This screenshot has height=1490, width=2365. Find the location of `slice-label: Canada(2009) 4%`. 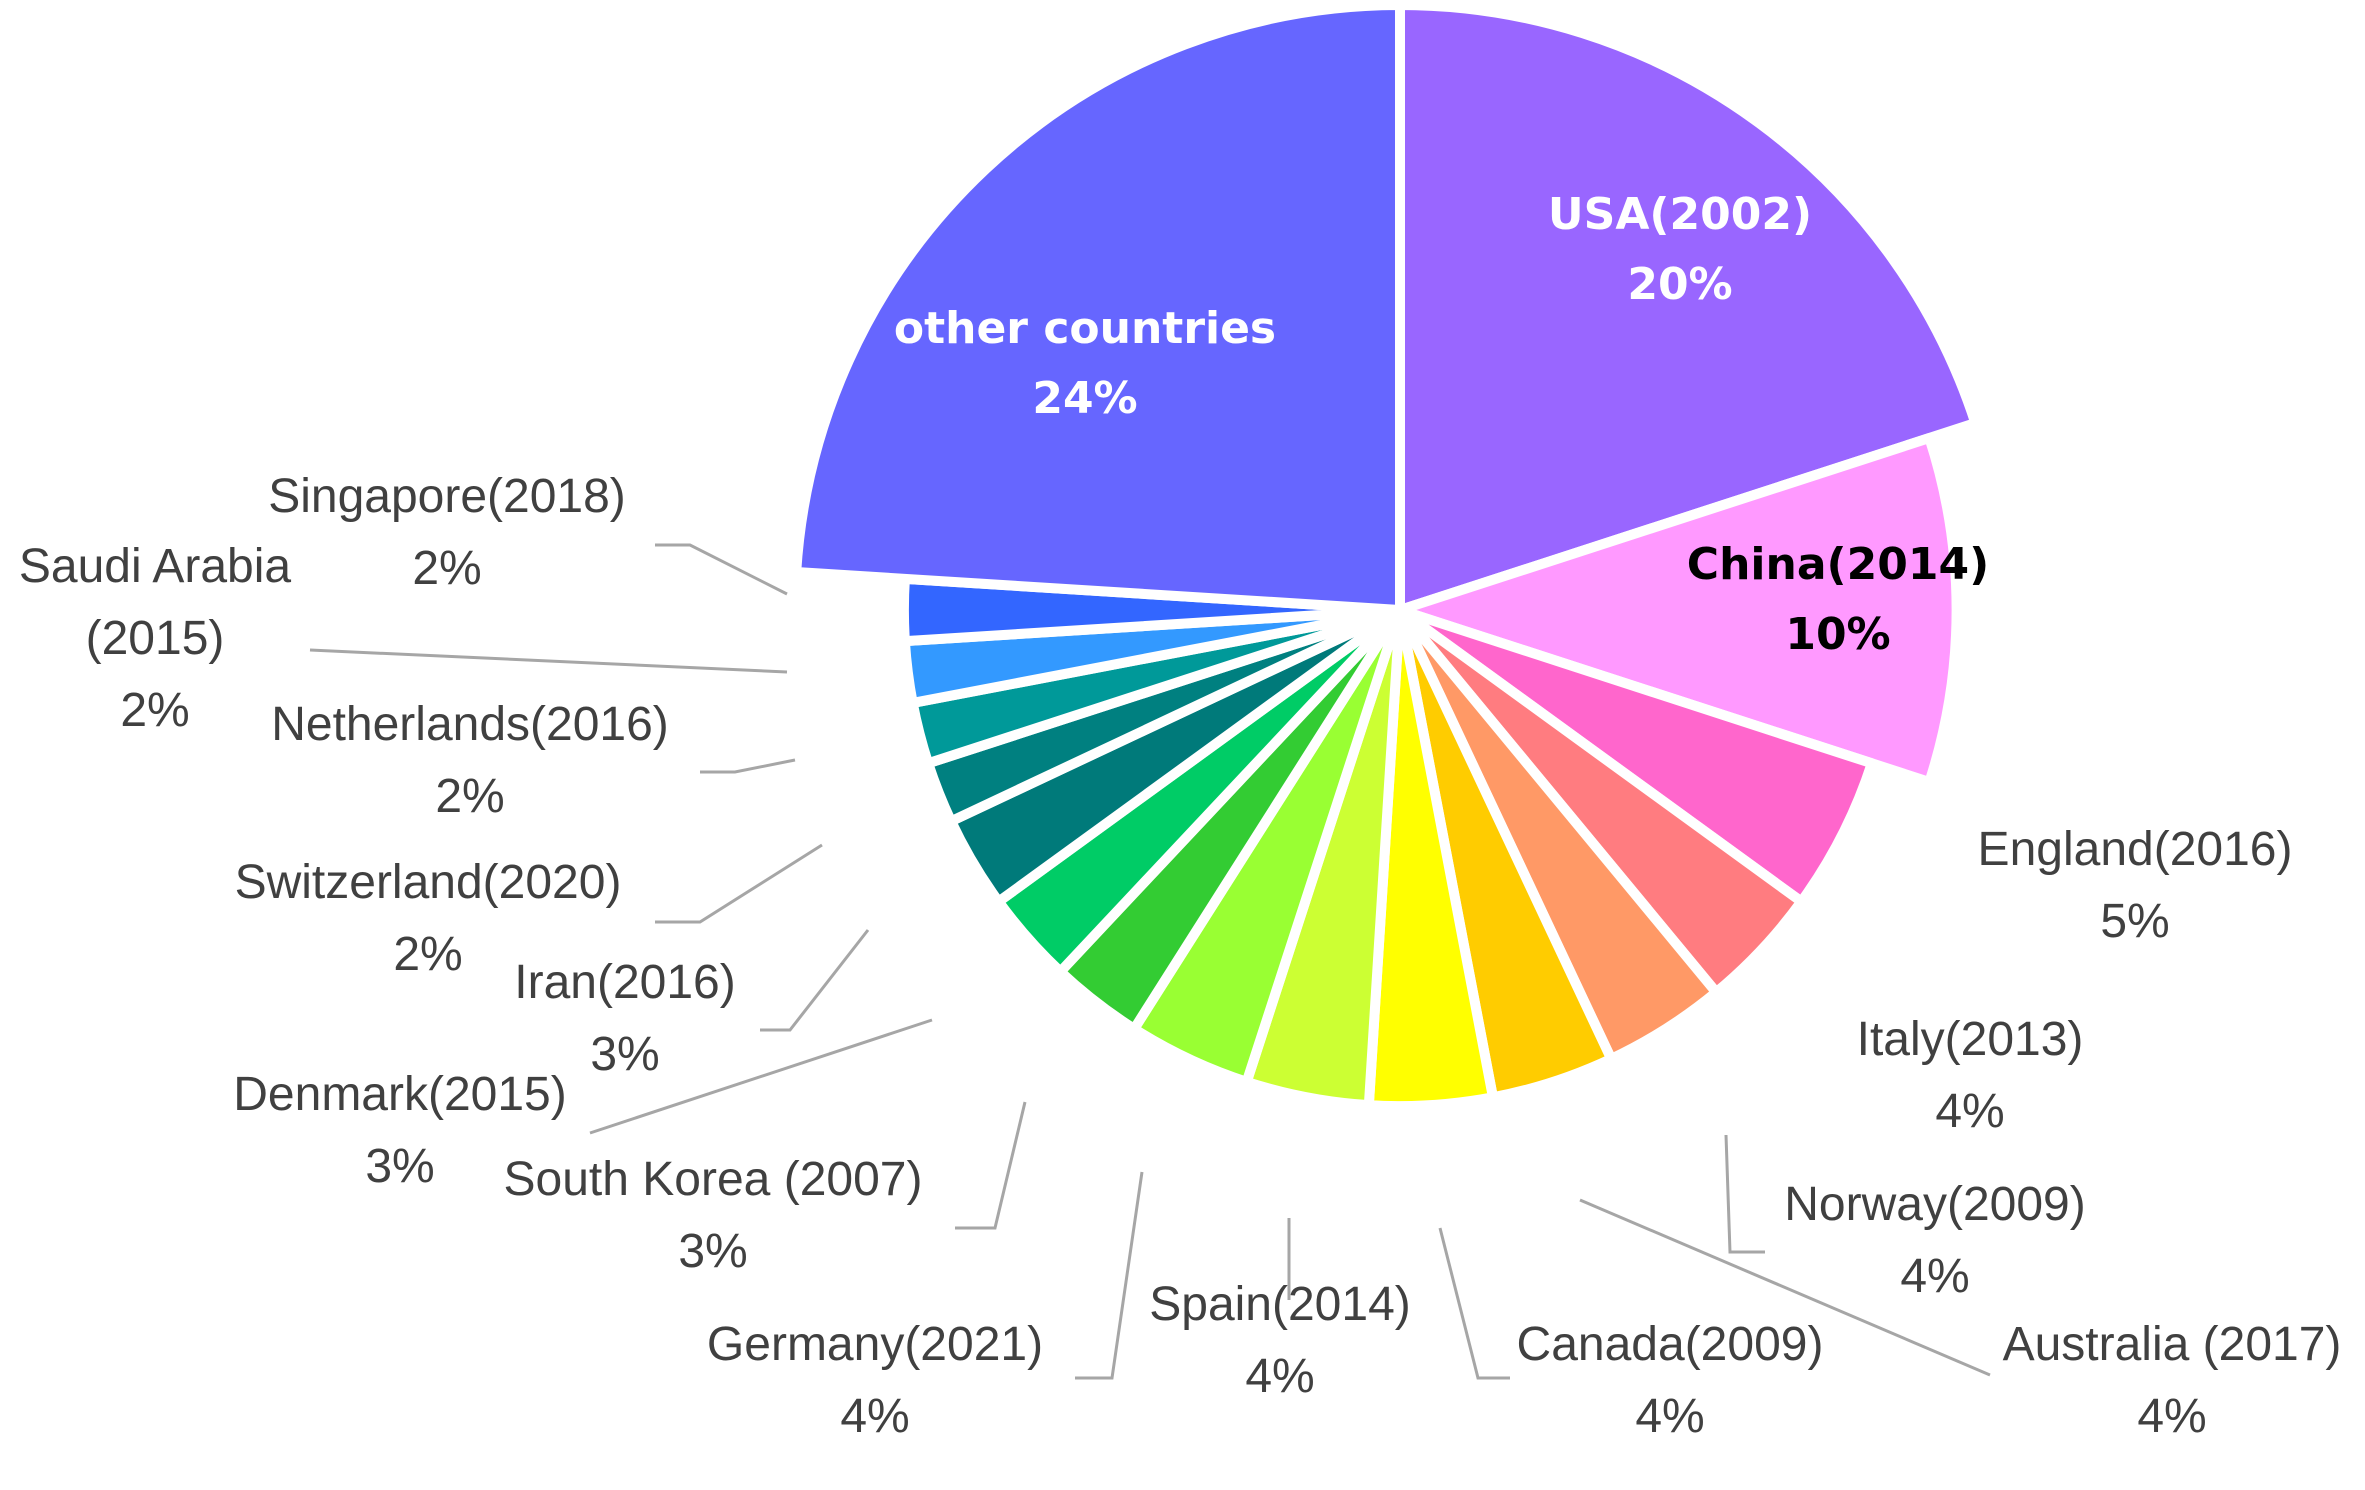

slice-label: Canada(2009) 4% is located at coordinates (1670, 1380).